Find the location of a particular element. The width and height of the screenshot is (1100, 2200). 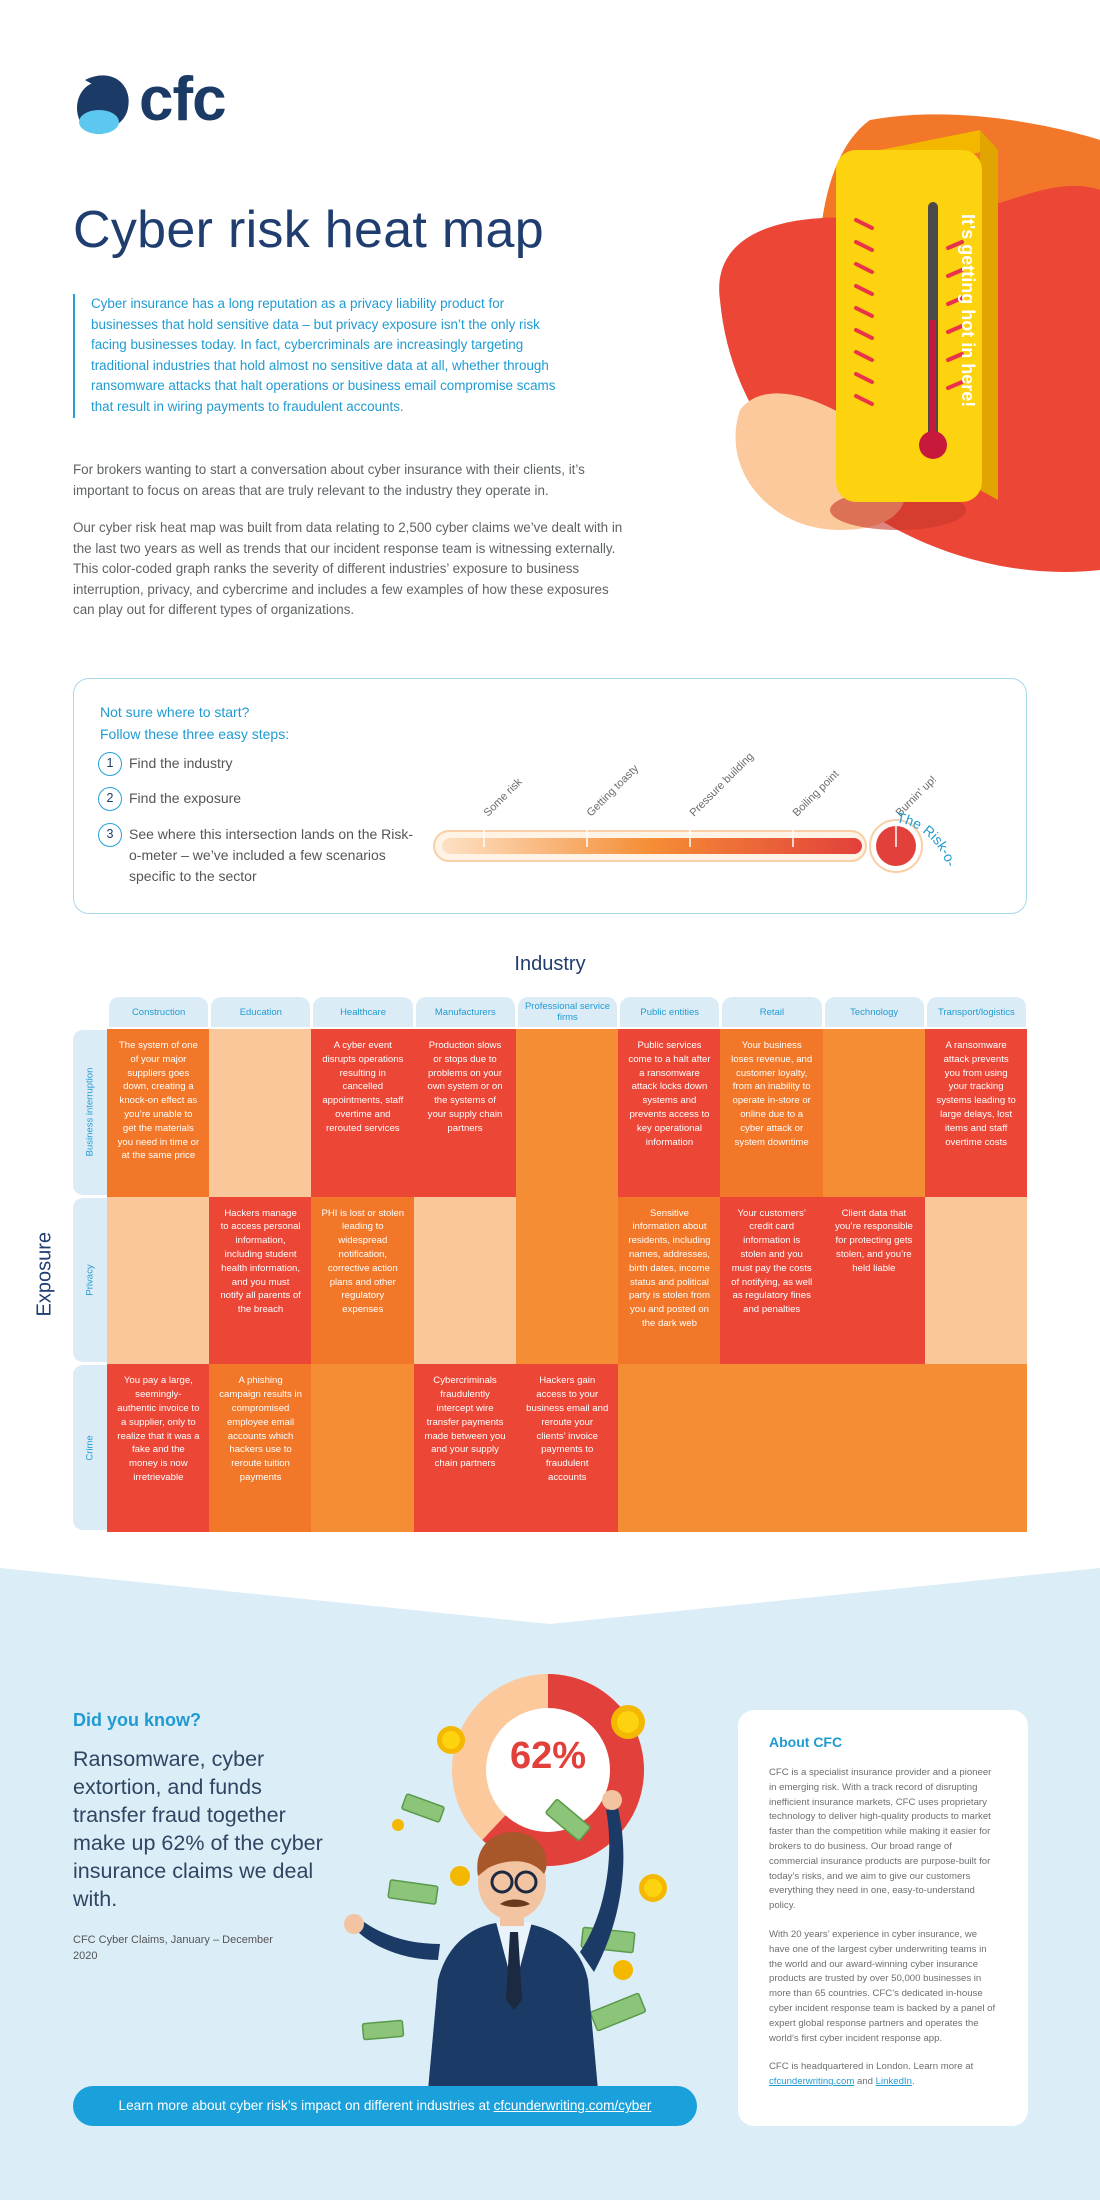

exposure-header: Privacy is located at coordinates (90, 1280).